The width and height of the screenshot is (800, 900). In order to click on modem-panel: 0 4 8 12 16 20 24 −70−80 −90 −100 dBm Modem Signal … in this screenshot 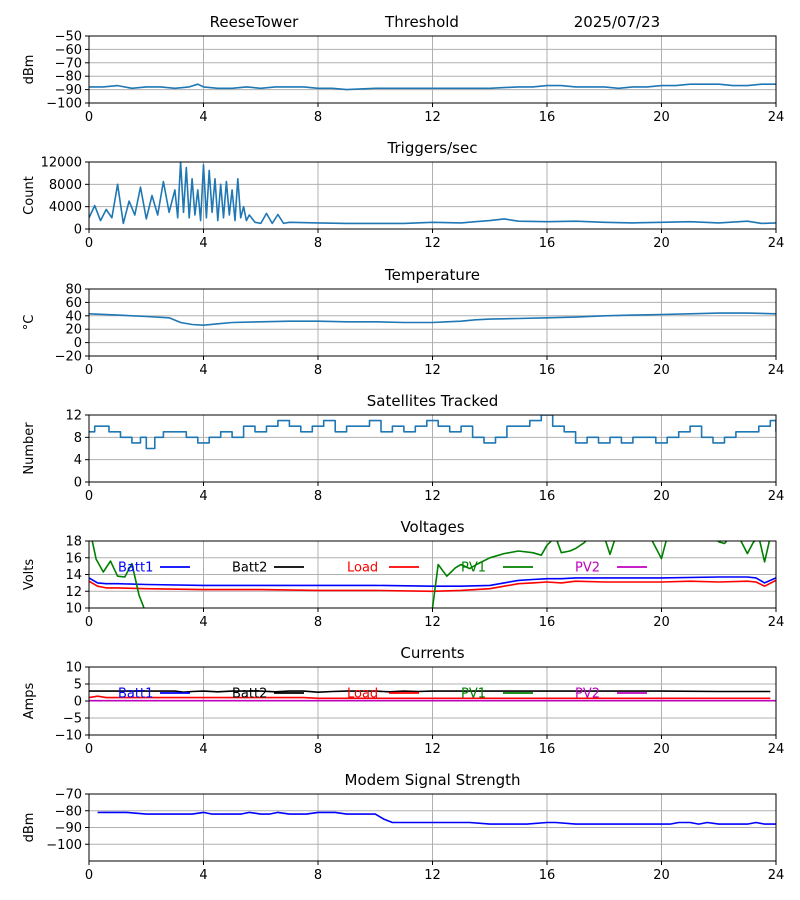, I will do `click(403, 827)`.